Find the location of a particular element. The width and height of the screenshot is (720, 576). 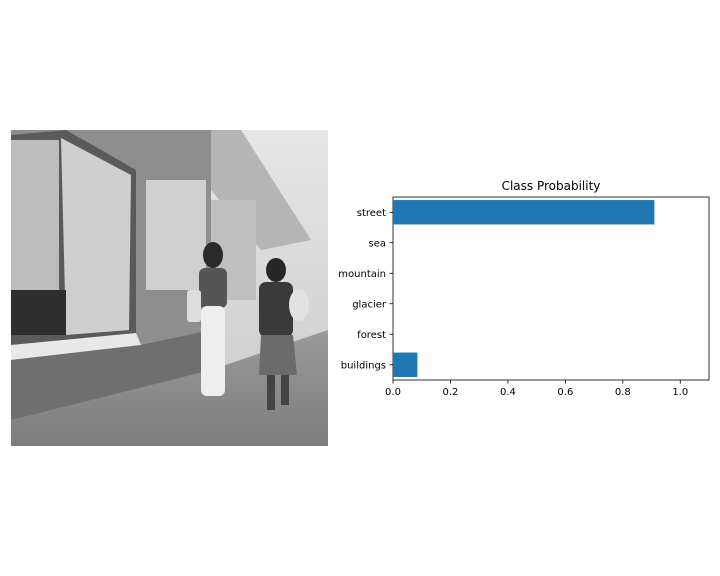

person-1-legs is located at coordinates (213, 351).